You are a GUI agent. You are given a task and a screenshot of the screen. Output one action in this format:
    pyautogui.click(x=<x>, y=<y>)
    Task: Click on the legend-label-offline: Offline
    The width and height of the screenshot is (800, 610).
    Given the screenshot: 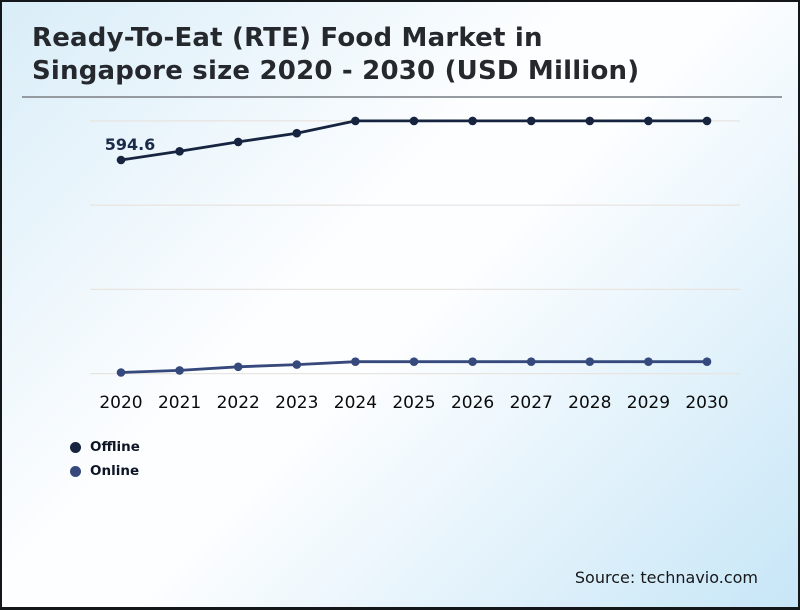 What is the action you would take?
    pyautogui.click(x=115, y=447)
    